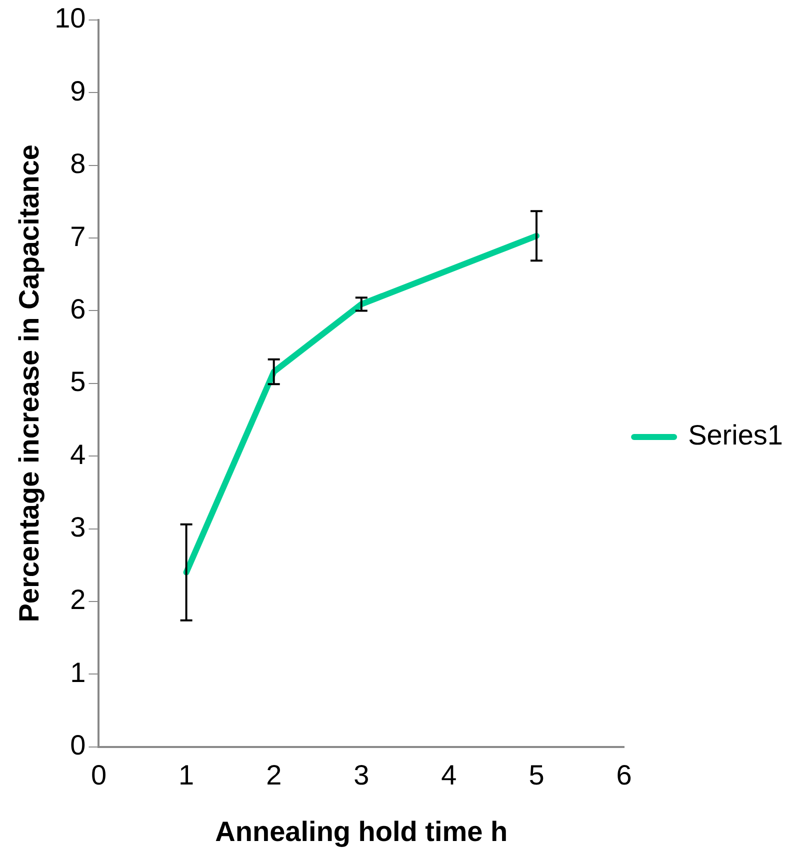  What do you see at coordinates (361, 831) in the screenshot?
I see `x-axis-title: Annealing hold time h` at bounding box center [361, 831].